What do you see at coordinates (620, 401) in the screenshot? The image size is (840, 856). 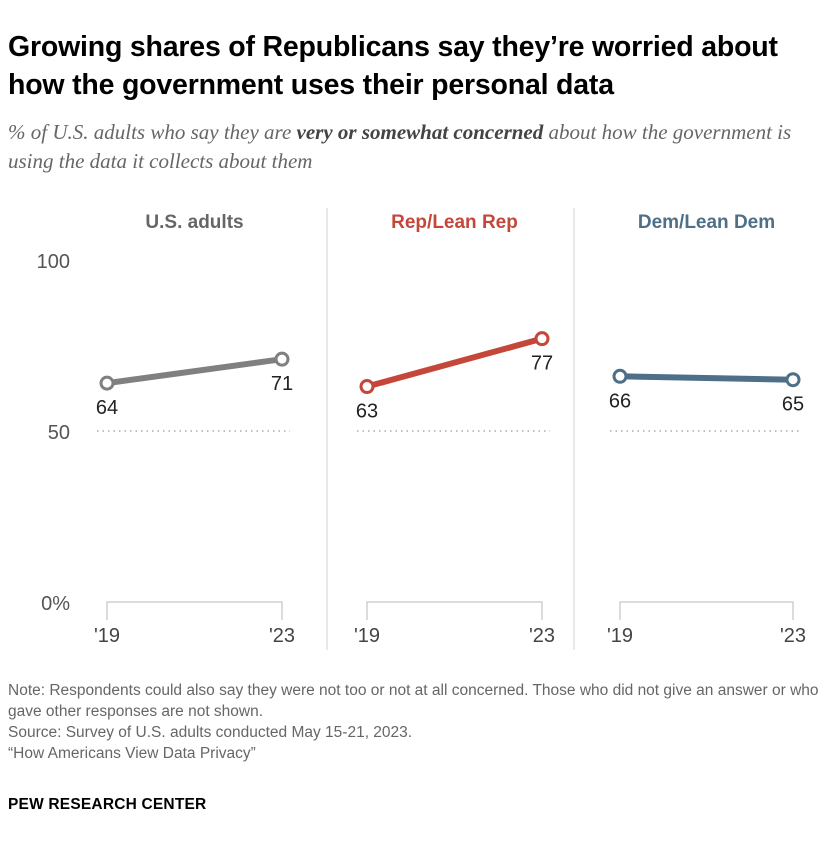 I see `data-label: 66` at bounding box center [620, 401].